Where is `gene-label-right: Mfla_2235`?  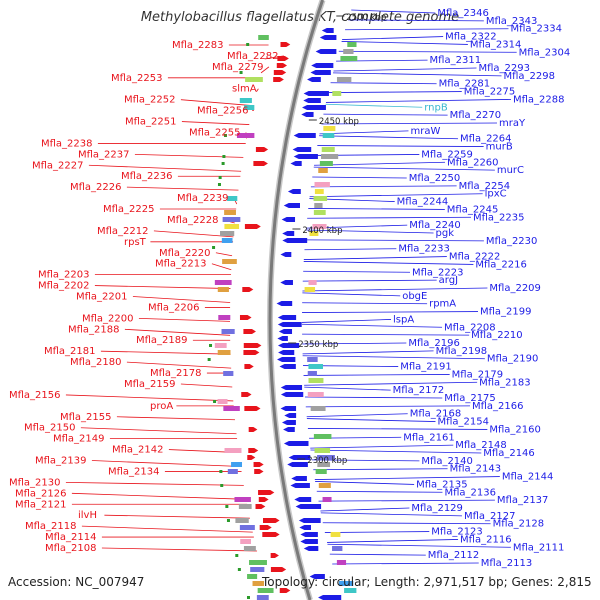
gene-label-right: Mfla_2235 is located at coordinates (499, 217).